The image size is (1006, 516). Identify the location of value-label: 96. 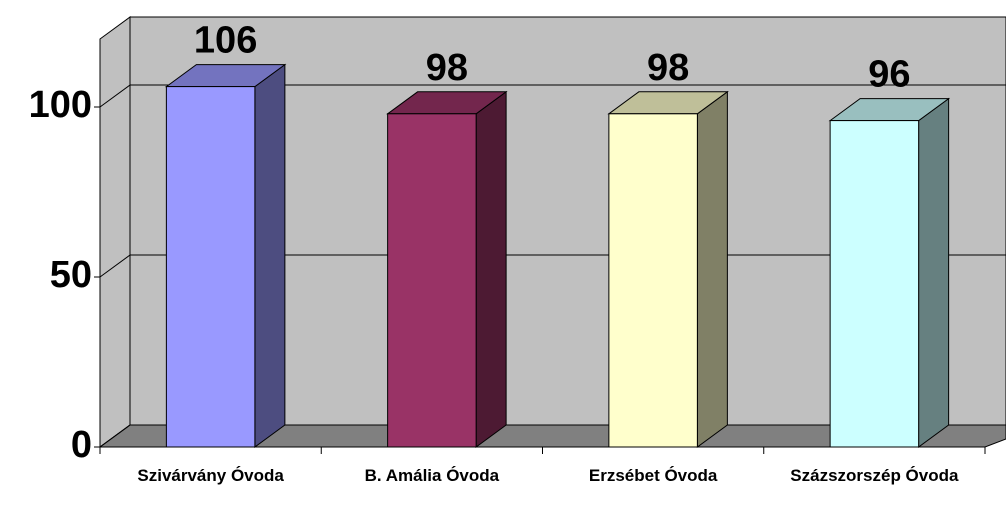
(889, 75).